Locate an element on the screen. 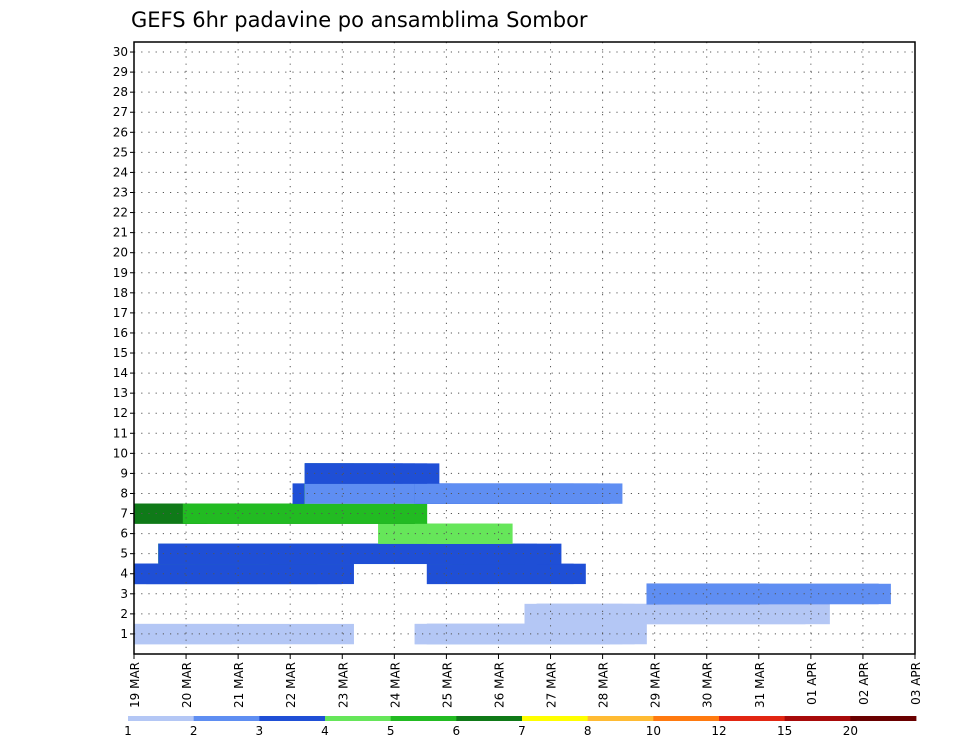  x-tick-label: 22 MAR is located at coordinates (291, 685).